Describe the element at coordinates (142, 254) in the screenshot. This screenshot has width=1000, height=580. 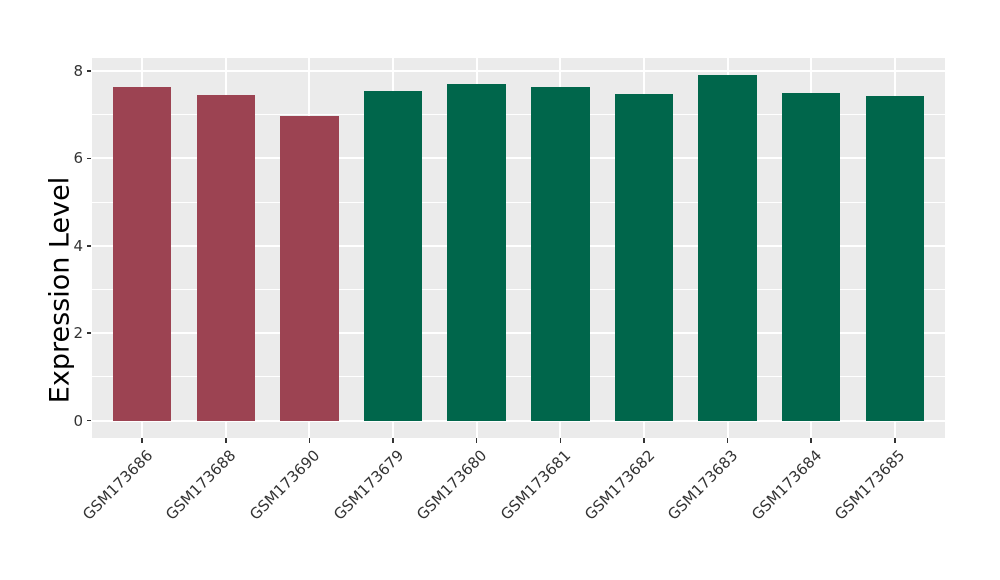
I see `bar-GSM173686` at that location.